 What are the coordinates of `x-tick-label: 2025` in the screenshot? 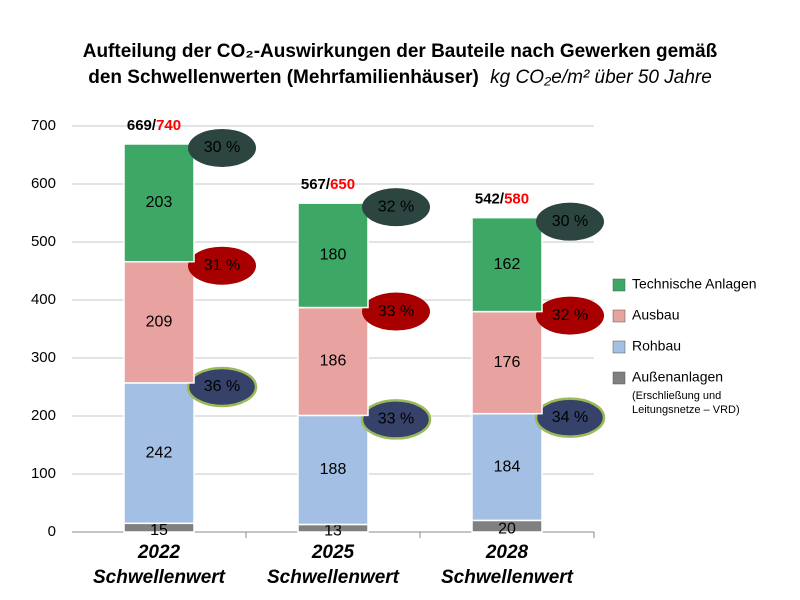 It's located at (333, 552).